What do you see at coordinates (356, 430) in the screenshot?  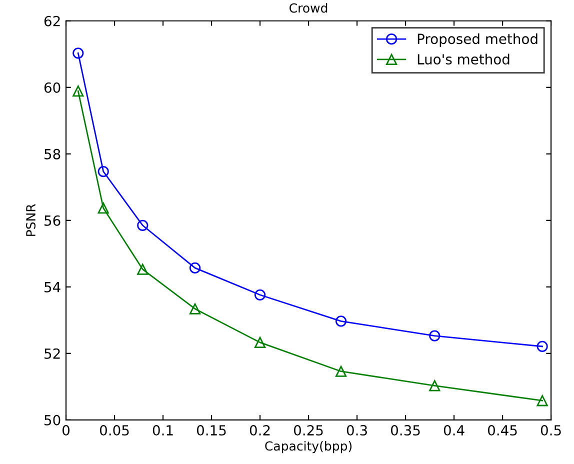 I see `x-tick-label: 0.3` at bounding box center [356, 430].